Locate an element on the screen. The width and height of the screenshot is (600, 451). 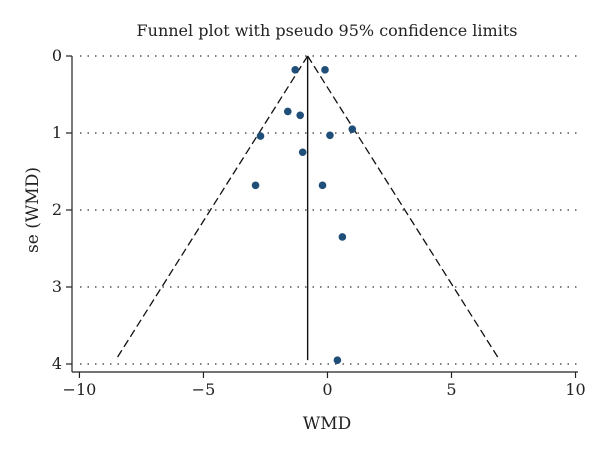
y-tick-label-1: 1 is located at coordinates (57, 132).